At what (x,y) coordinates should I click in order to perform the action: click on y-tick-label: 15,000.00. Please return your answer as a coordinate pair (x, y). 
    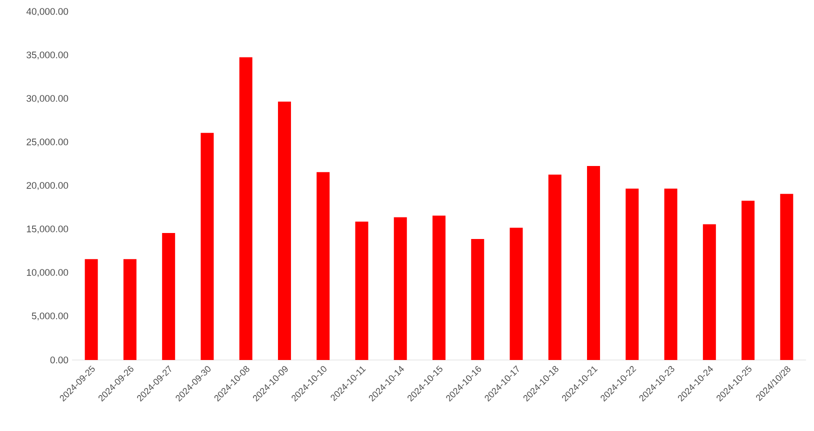
    Looking at the image, I should click on (47, 230).